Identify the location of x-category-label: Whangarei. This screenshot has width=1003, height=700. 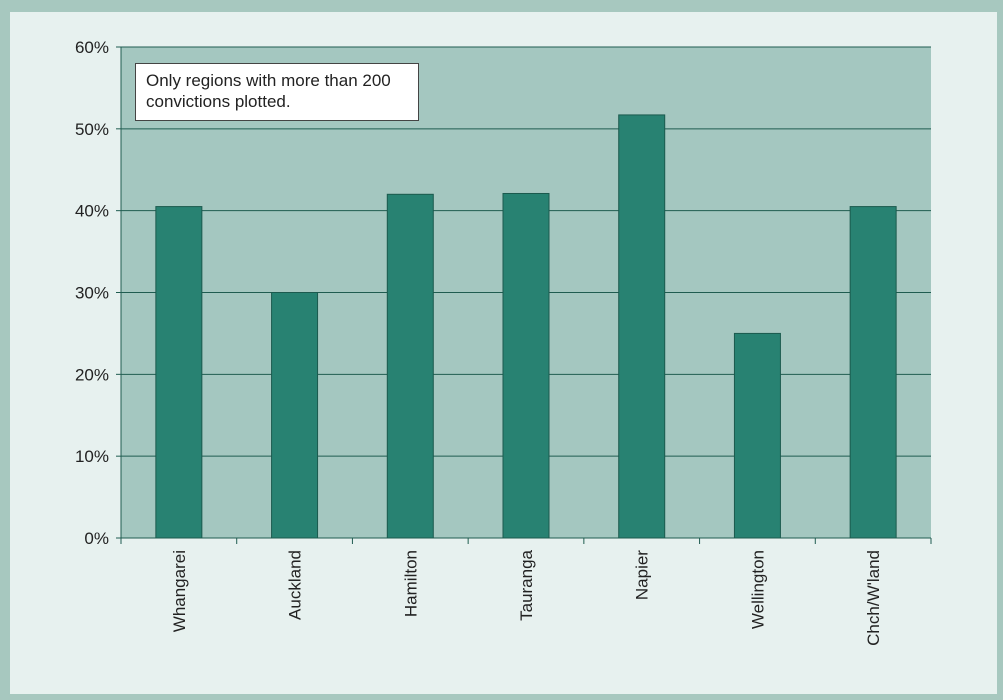
(179, 591).